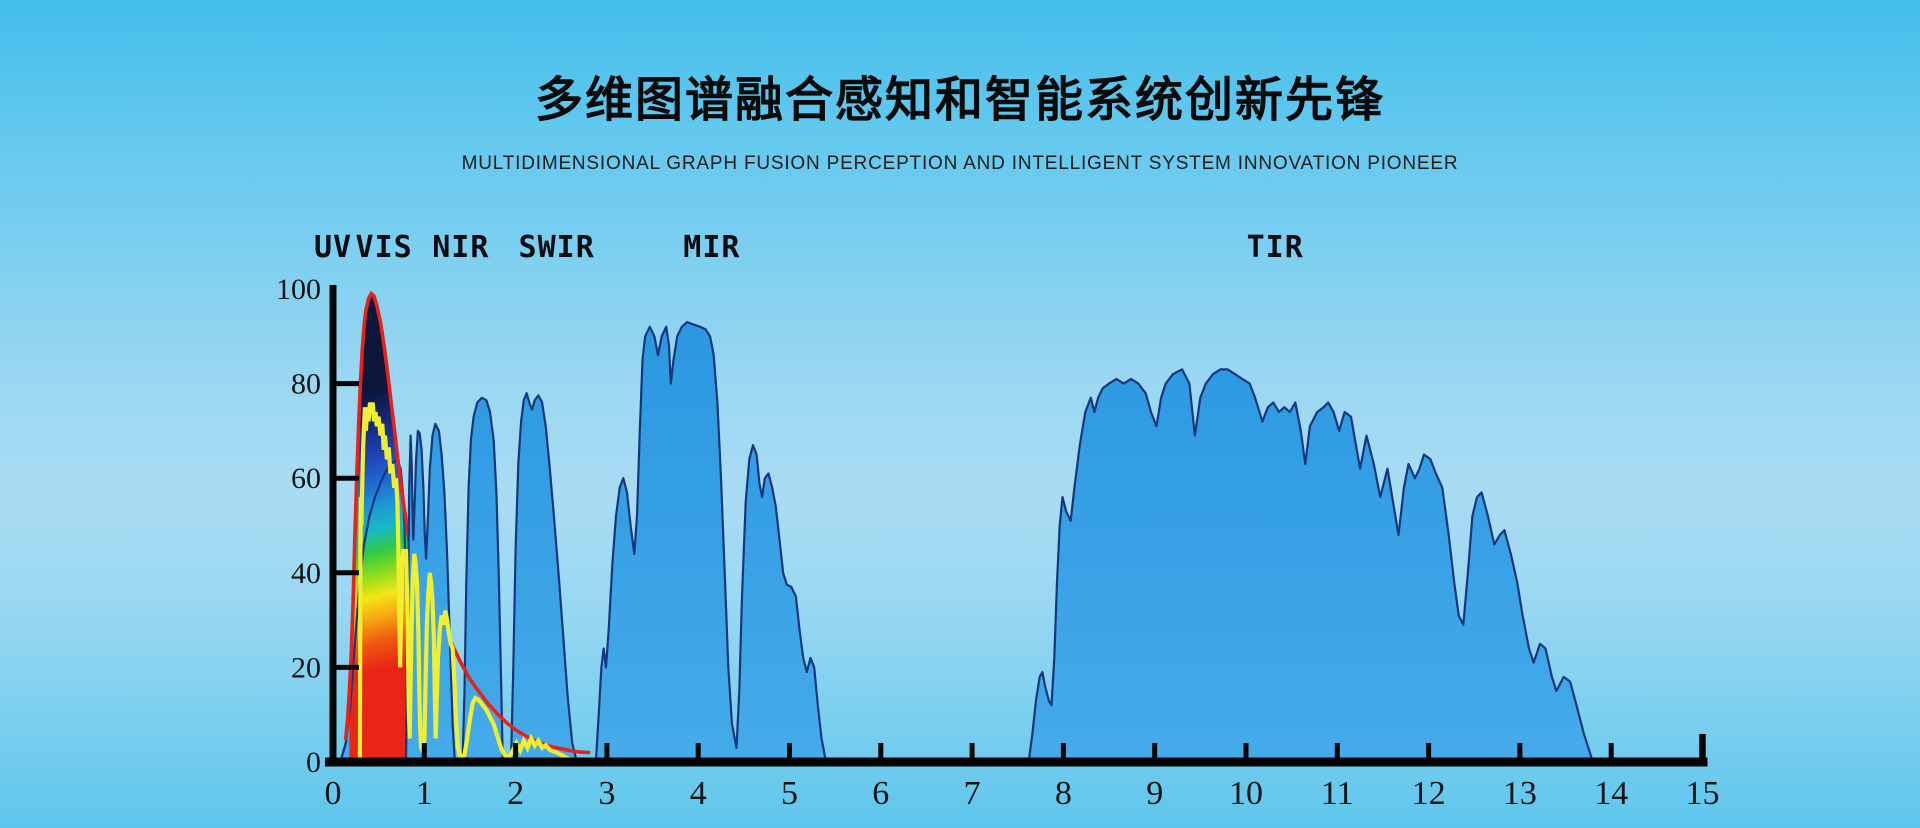  Describe the element at coordinates (1310, 566) in the screenshot. I see `atmospheric-window-tir` at that location.